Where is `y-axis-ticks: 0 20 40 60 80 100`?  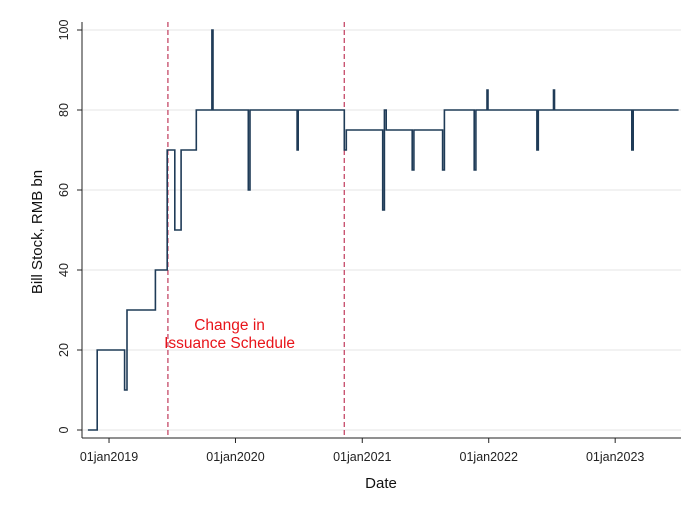
y-axis-ticks: 0 20 40 60 80 100 is located at coordinates (69, 226).